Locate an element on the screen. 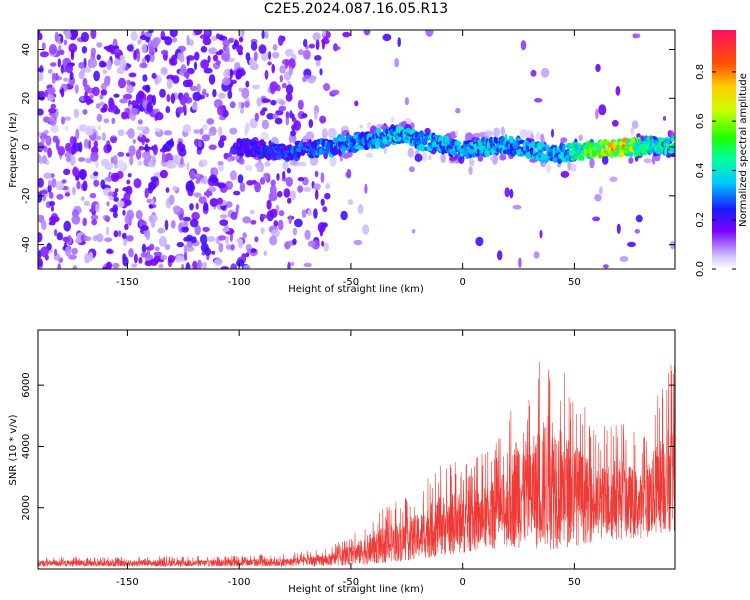 The height and width of the screenshot is (600, 750). colorbar-ticks: 0.0 0.2 0.4 0.6 0.8 is located at coordinates (715, 170).